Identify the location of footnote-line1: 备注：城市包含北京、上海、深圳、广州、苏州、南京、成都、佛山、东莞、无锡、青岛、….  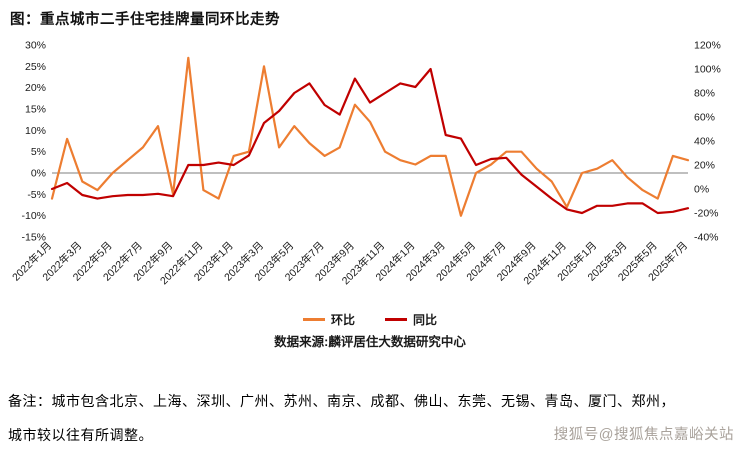
(341, 401).